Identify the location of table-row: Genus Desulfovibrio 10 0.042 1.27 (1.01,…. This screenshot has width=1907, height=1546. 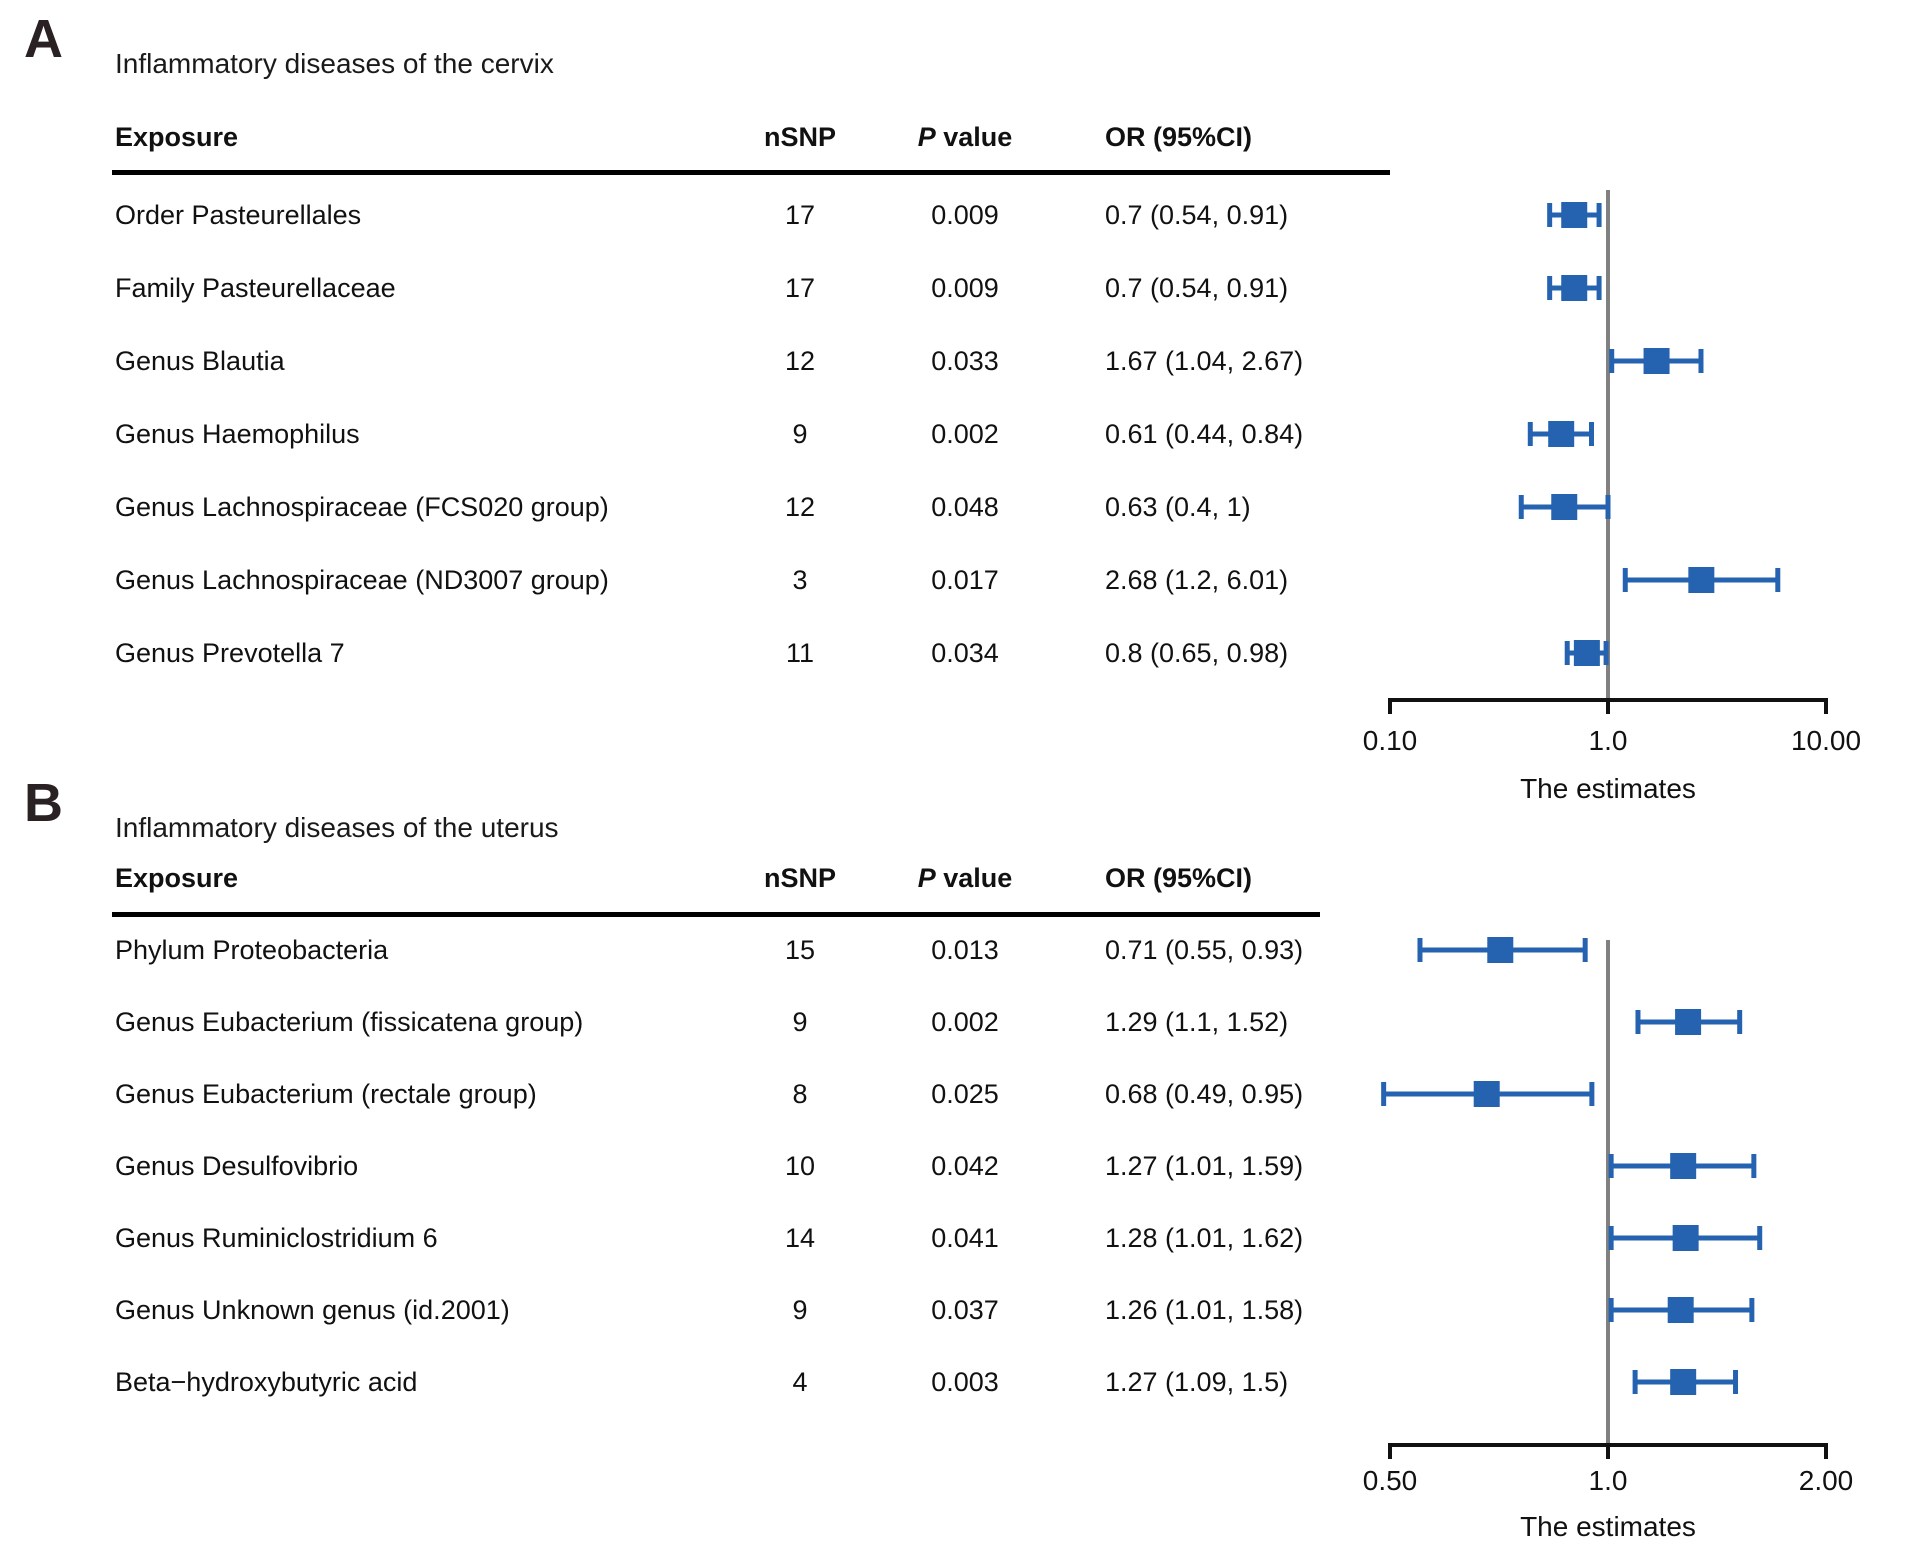
(695, 1166).